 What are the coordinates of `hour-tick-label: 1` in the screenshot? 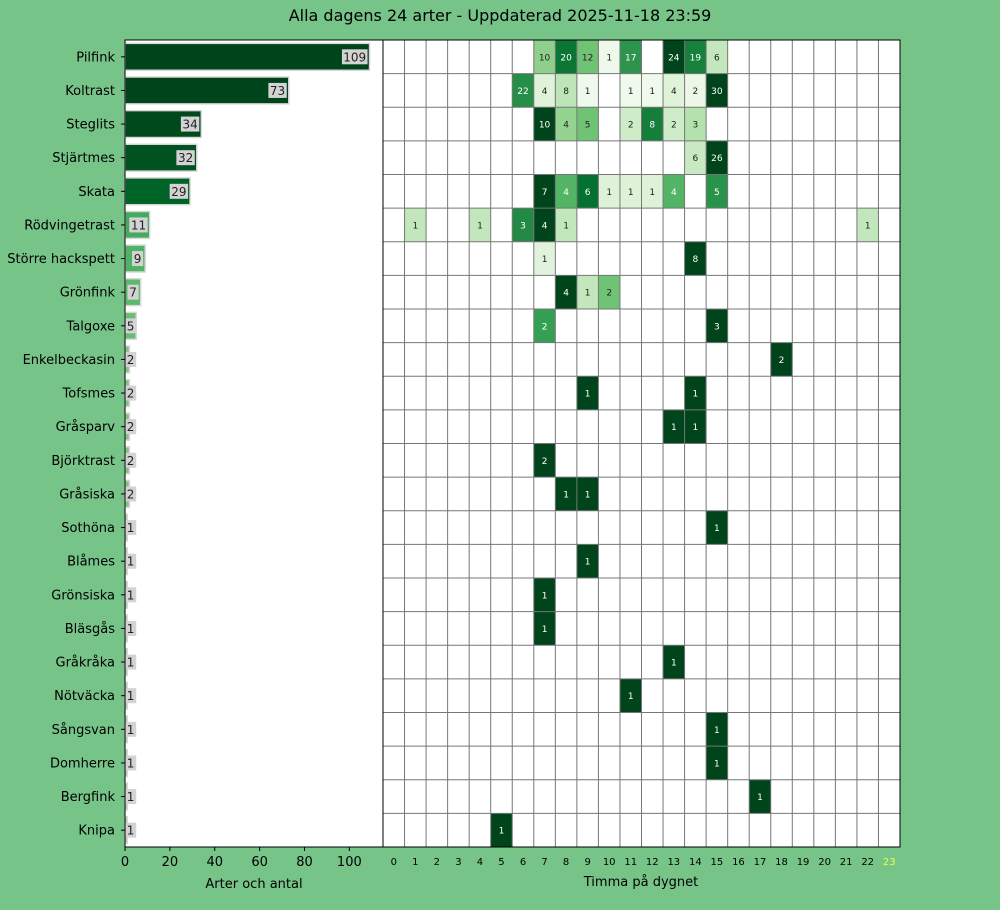 It's located at (415, 862).